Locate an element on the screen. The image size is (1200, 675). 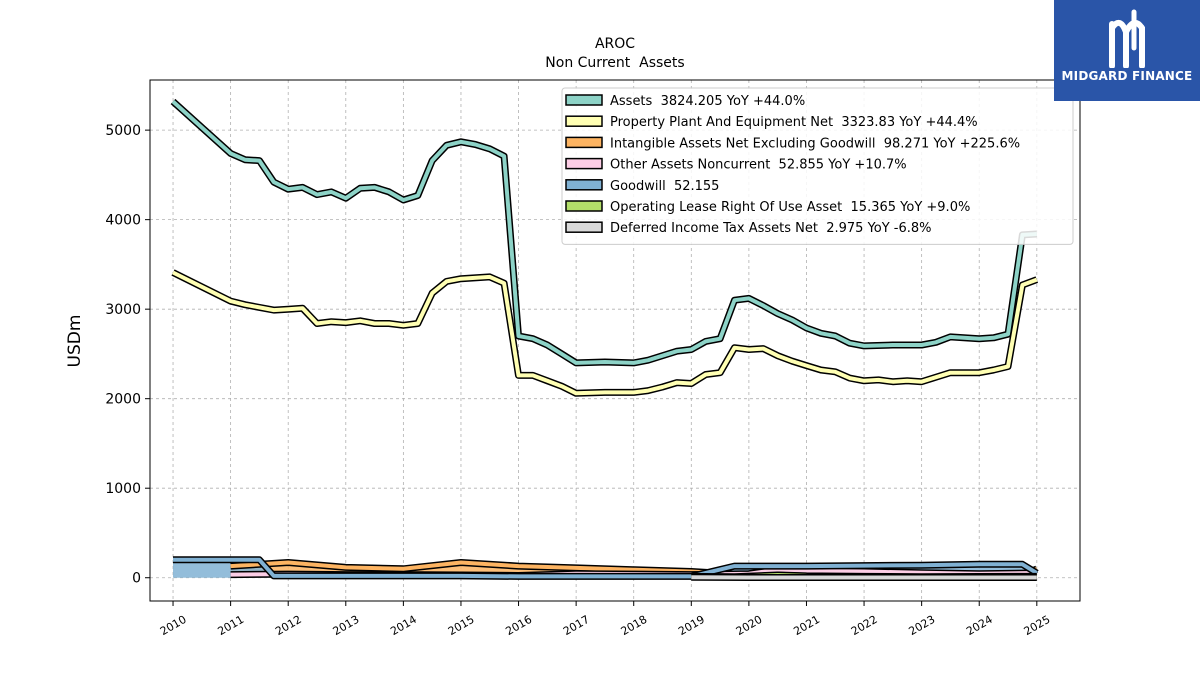
x-tick-label: 2024 is located at coordinates (979, 625).